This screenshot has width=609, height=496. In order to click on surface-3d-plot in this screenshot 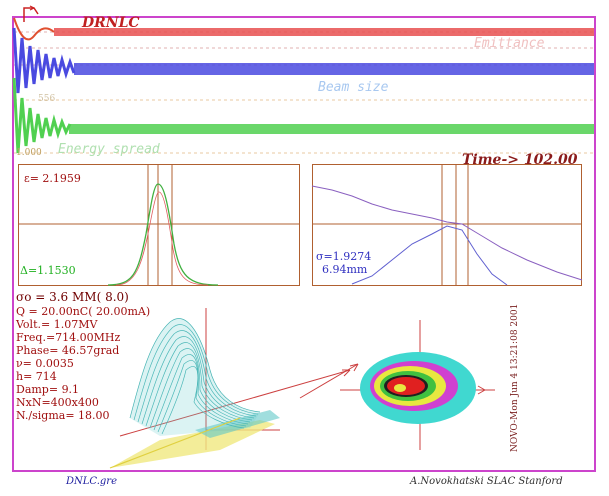, I will do `click(230, 388)`.